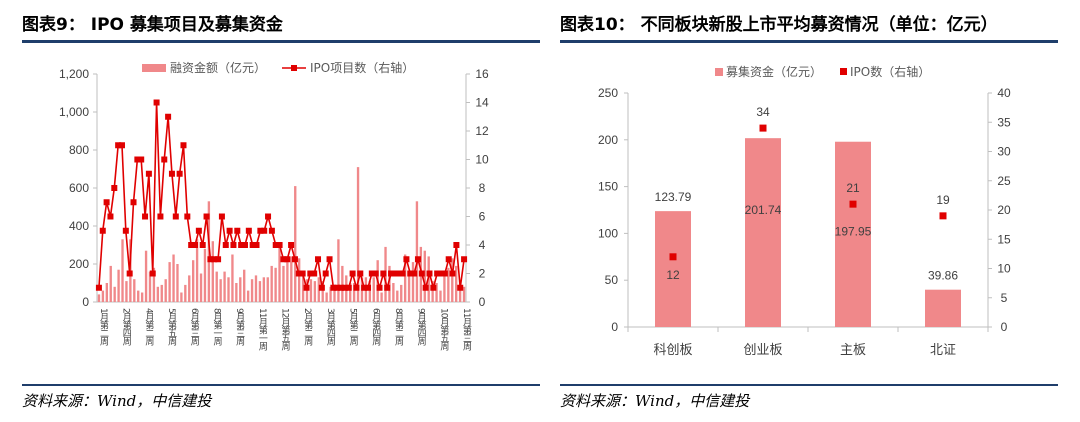 The height and width of the screenshot is (422, 1080). Describe the element at coordinates (655, 401) in the screenshot. I see `figure-10-source: 资料来源：Wind，中信建投` at that location.